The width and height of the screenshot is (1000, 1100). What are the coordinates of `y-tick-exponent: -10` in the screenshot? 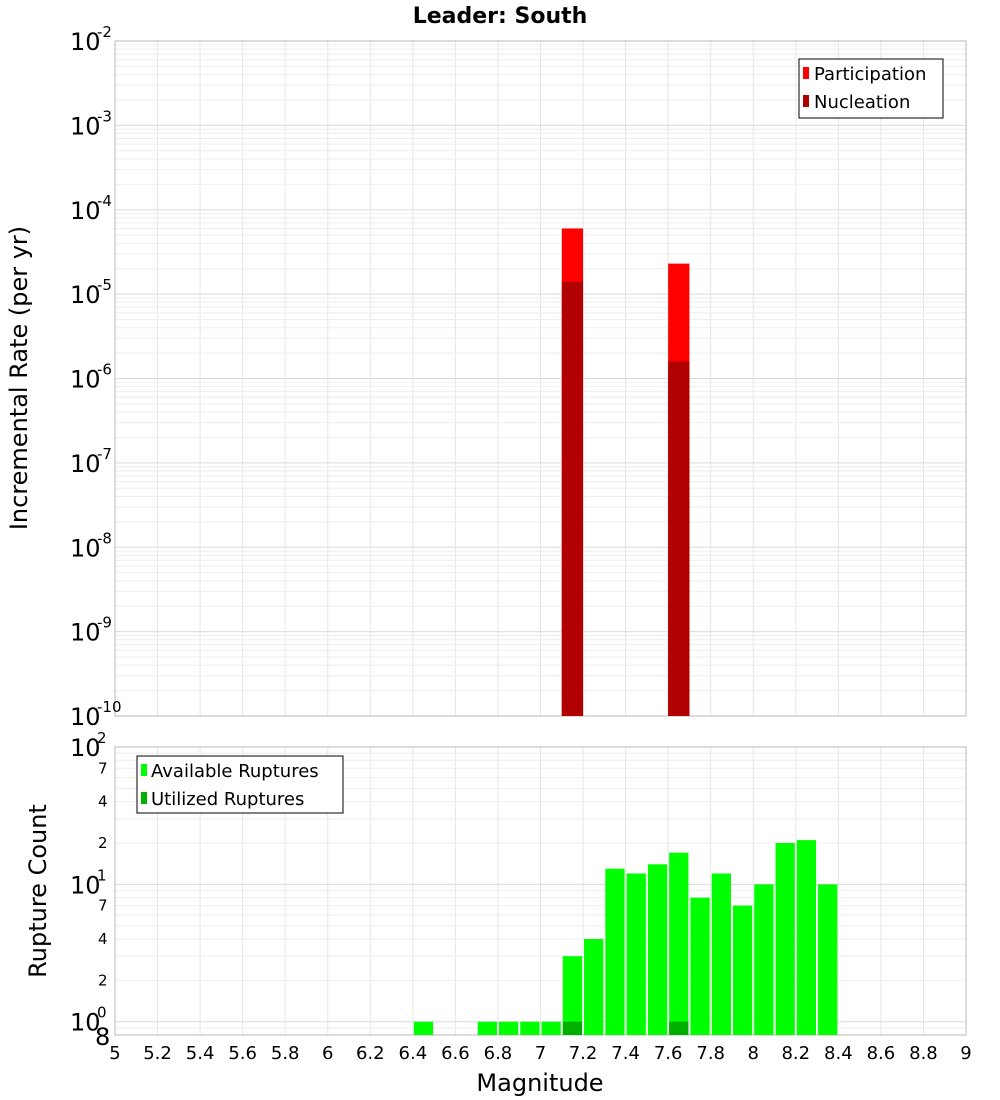 It's located at (109, 707).